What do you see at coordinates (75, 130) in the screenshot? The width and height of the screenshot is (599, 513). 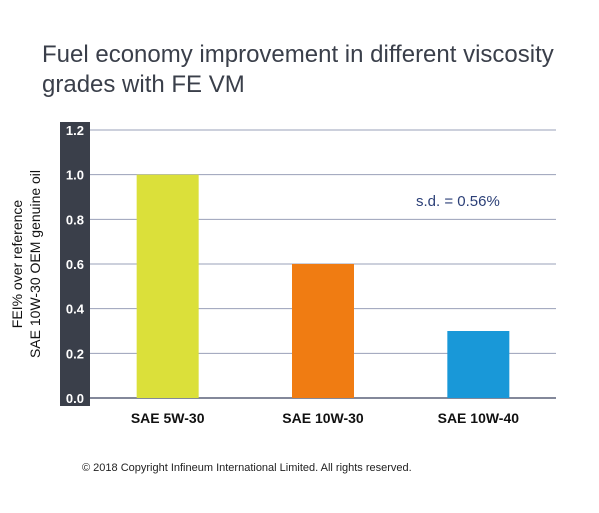 I see `y-tick-label: 1.2` at bounding box center [75, 130].